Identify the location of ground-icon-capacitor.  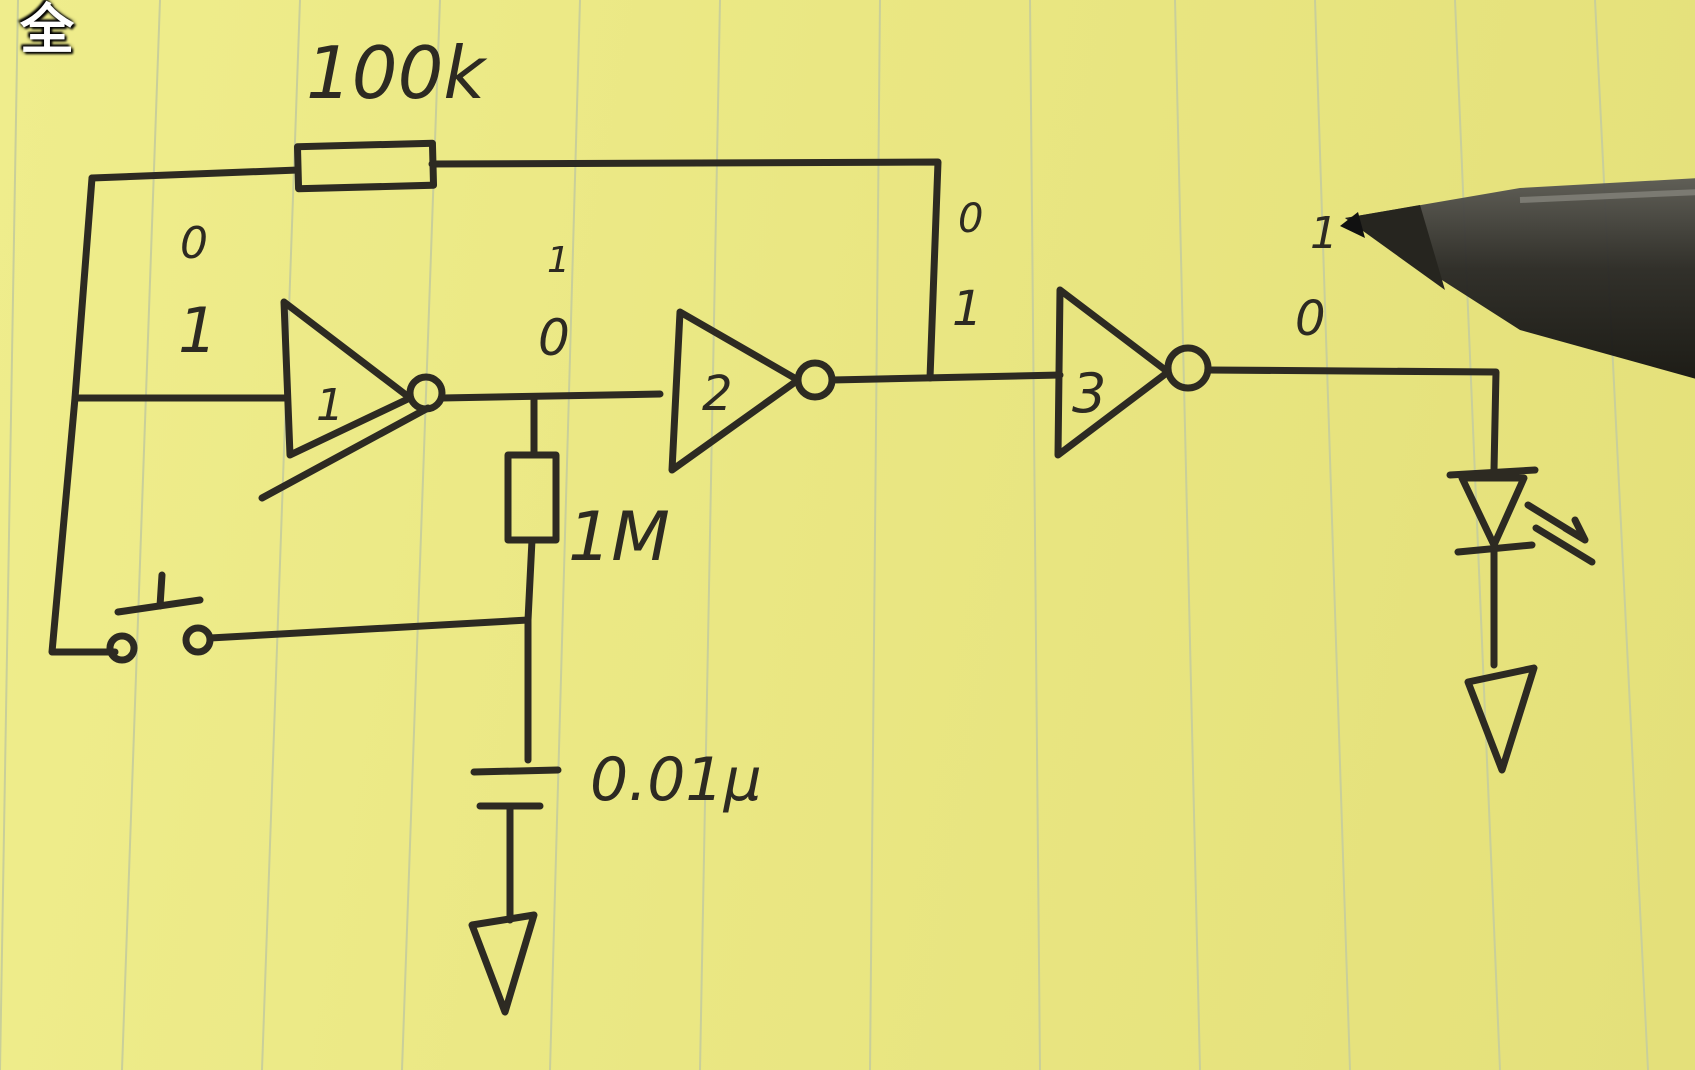
(503, 963).